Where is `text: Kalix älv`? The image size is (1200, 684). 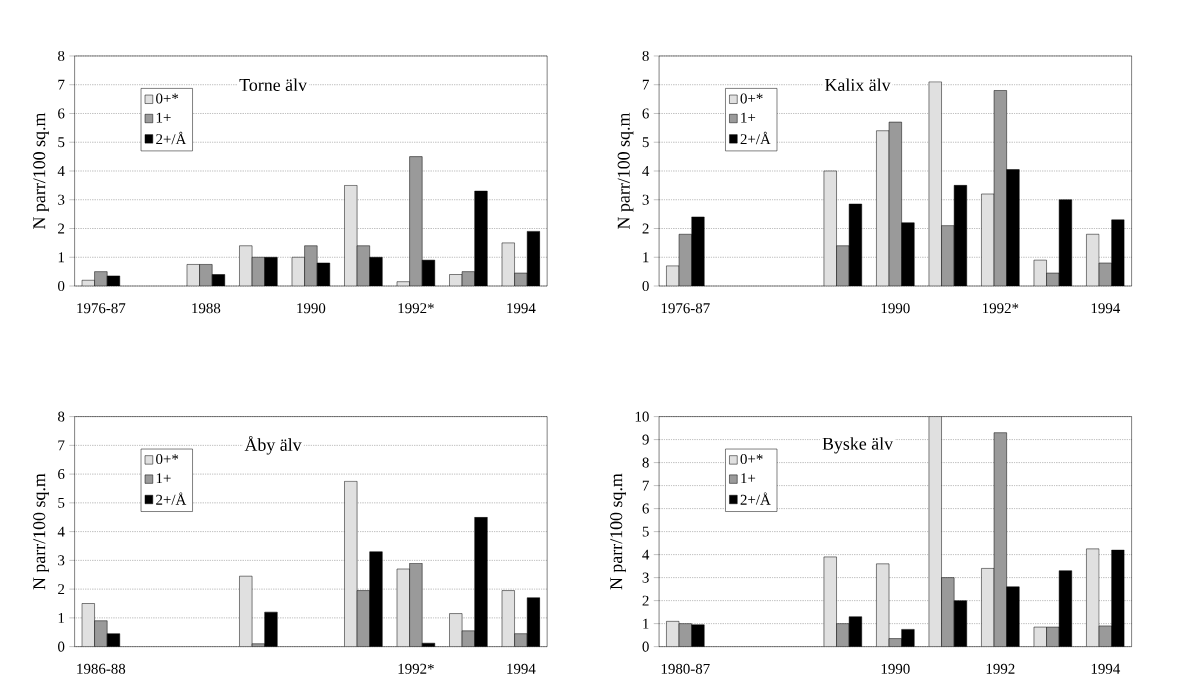
text: Kalix älv is located at coordinates (857, 85).